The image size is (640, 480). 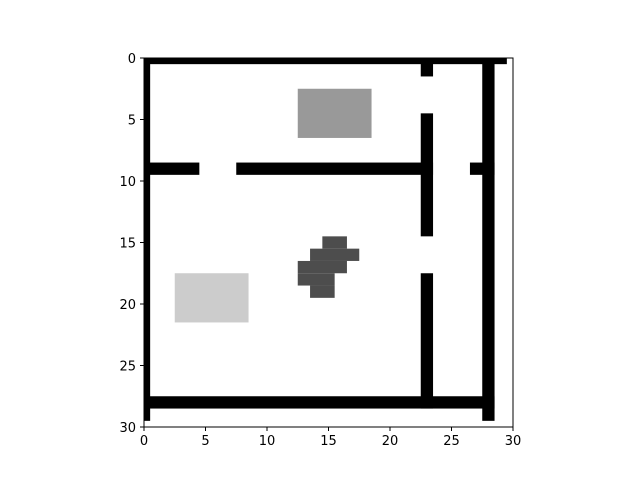 I want to click on y-tick-label: 5, so click(x=132, y=121).